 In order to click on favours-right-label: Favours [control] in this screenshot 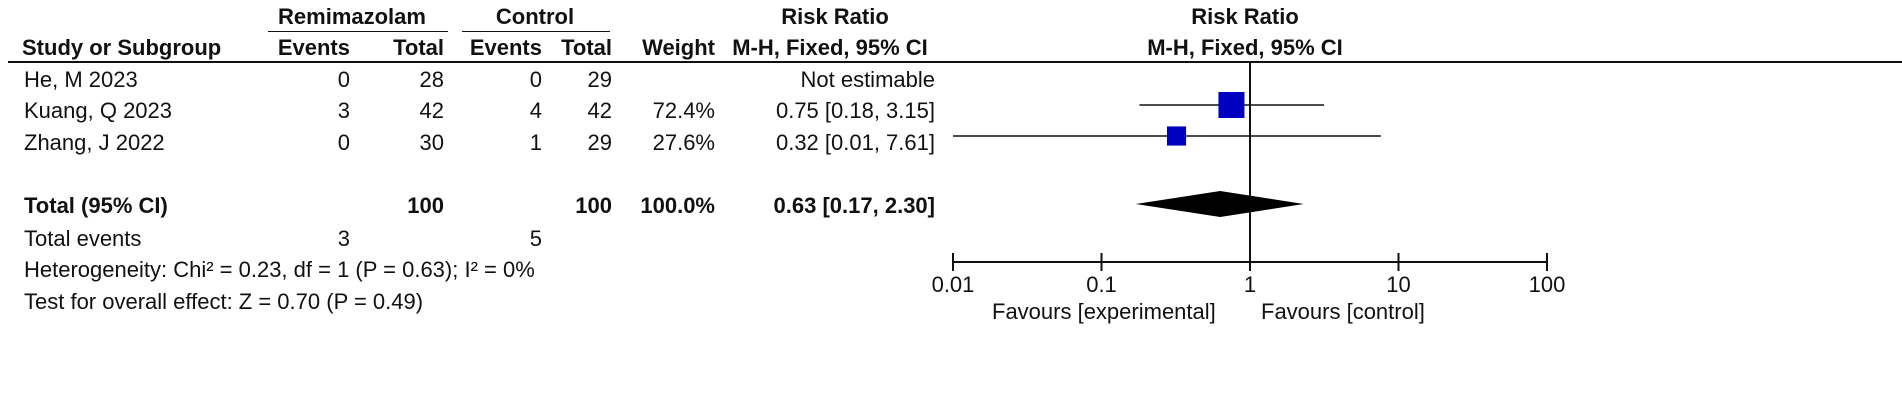, I will do `click(1343, 311)`.